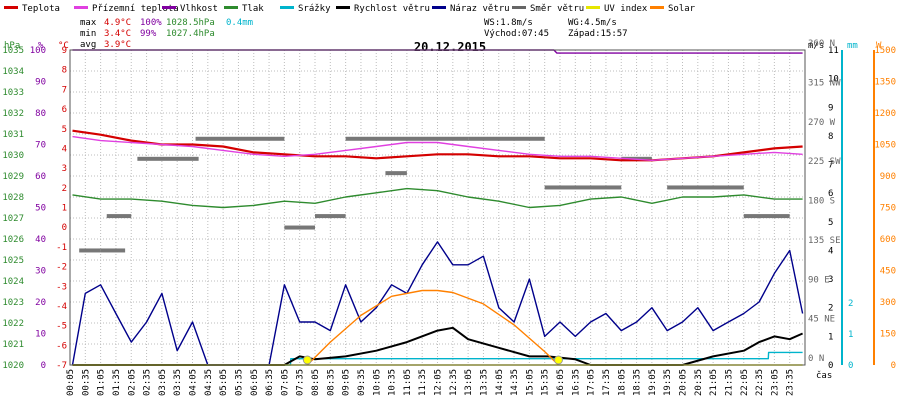 The height and width of the screenshot is (400, 900). Describe the element at coordinates (40, 114) in the screenshot. I see `humidity-tick-label: 80` at that location.